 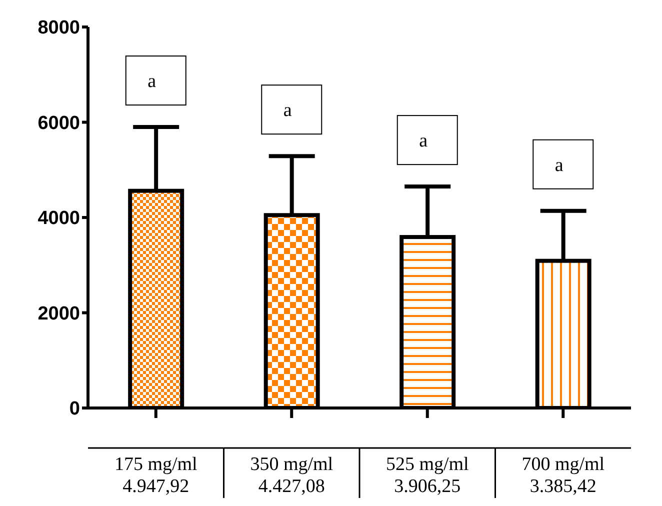 I want to click on y-tick-label: 0, so click(x=74, y=409).